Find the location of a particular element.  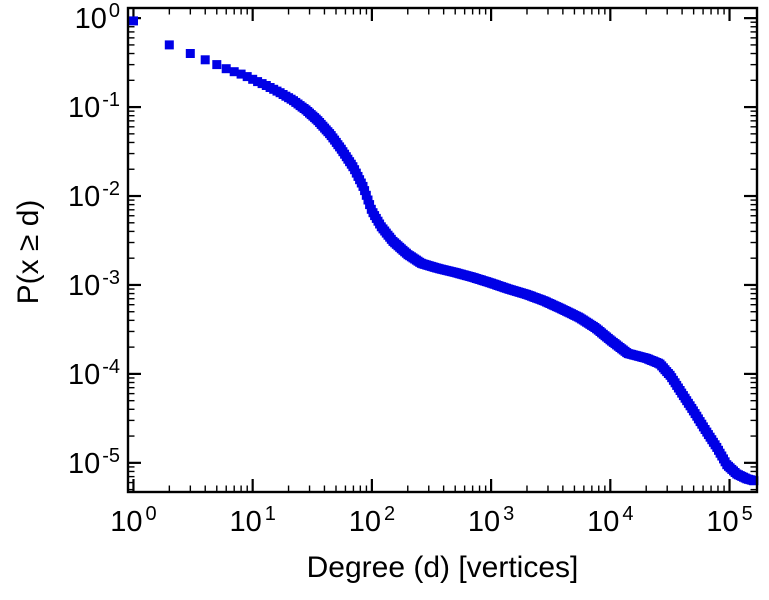

y-tick-label: 10 -5 is located at coordinates (94, 462).